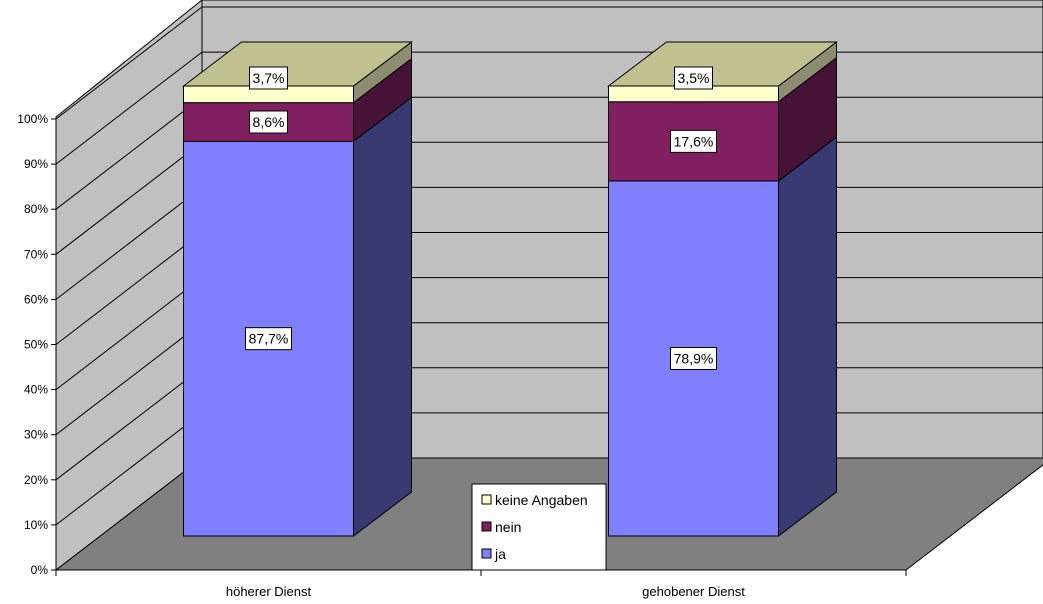 The image size is (1043, 604). I want to click on y-tick-label: 100%, so click(32, 119).